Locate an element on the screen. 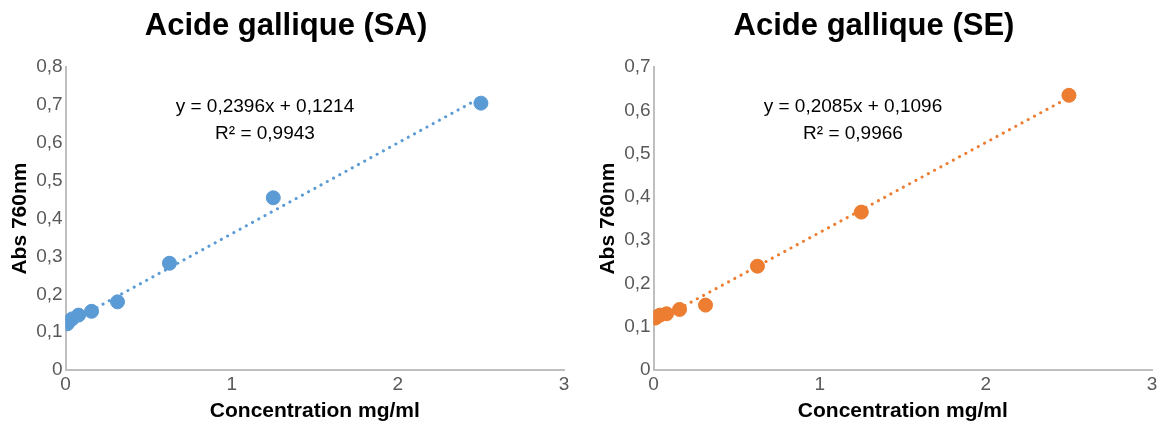 The width and height of the screenshot is (1176, 428). chart-title: Acide gallique (SE) is located at coordinates (874, 25).